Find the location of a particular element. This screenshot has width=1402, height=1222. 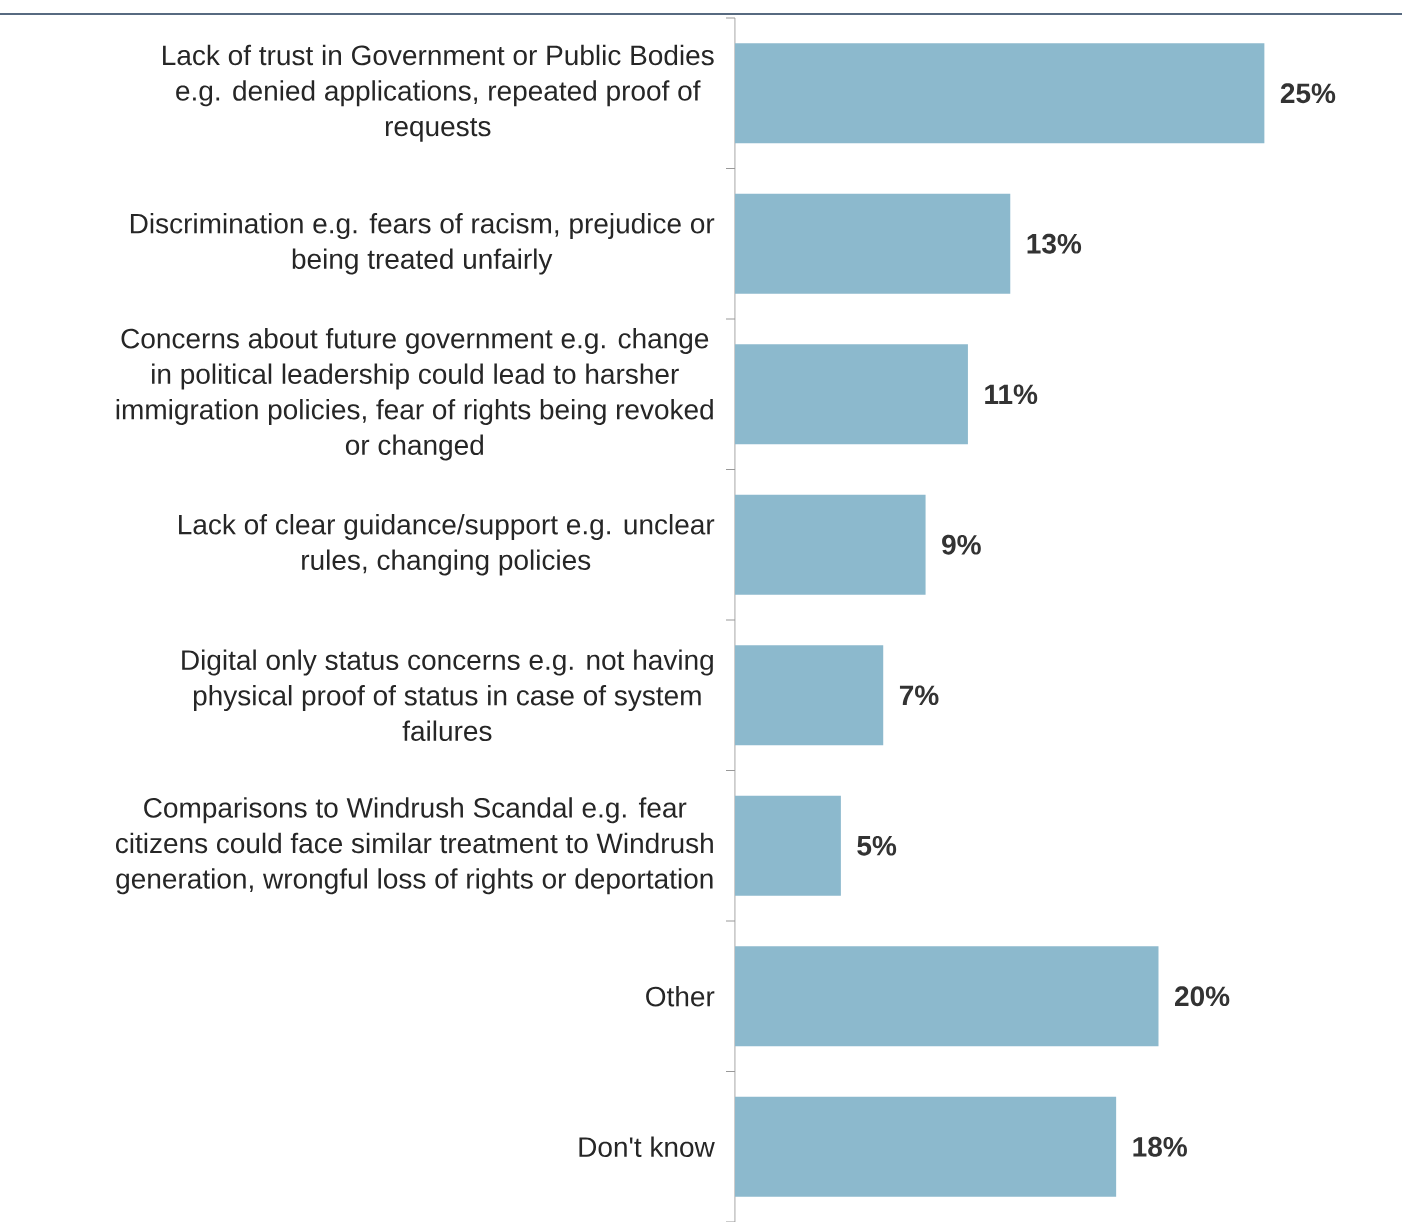

y-tick-label: Lack of trust in Government or Public Bodies e.g. denied applications, repeated proof of requests is located at coordinates (438, 93).